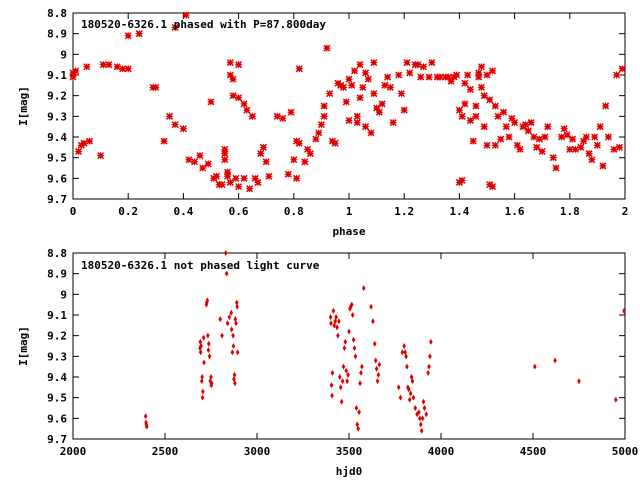 Image resolution: width=640 pixels, height=484 pixels. I want to click on unphased-y-tick-label: 9.2, so click(57, 336).